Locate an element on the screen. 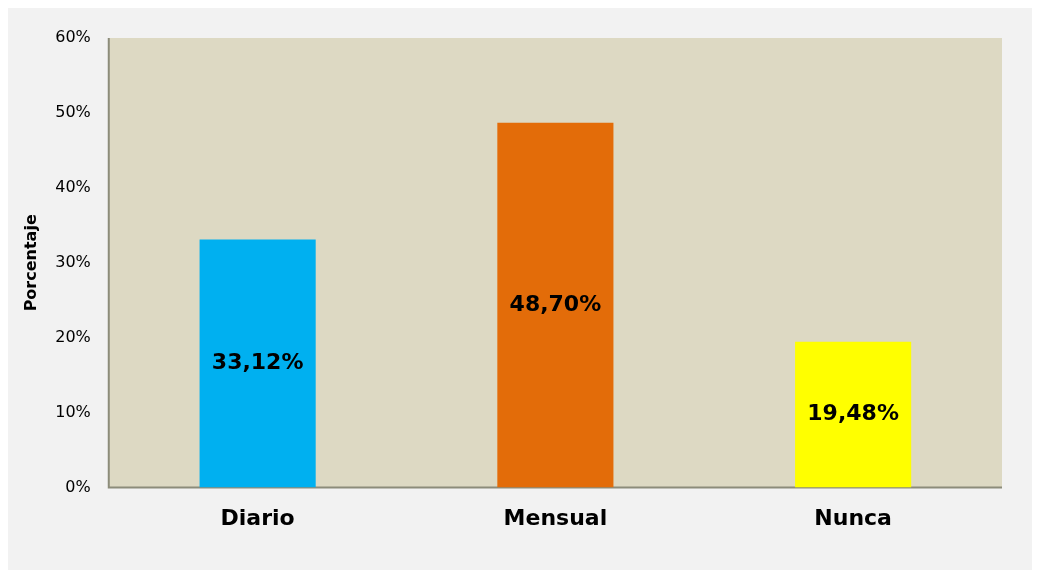 This screenshot has height=578, width=1040. data-label: 19,48% is located at coordinates (853, 413).